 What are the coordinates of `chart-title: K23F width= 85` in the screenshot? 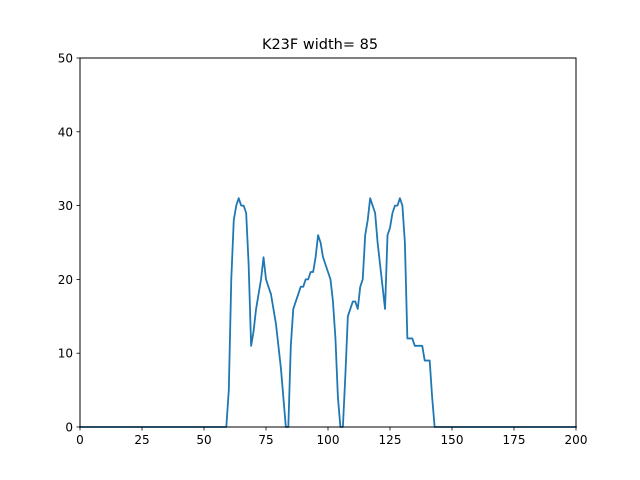 It's located at (320, 45).